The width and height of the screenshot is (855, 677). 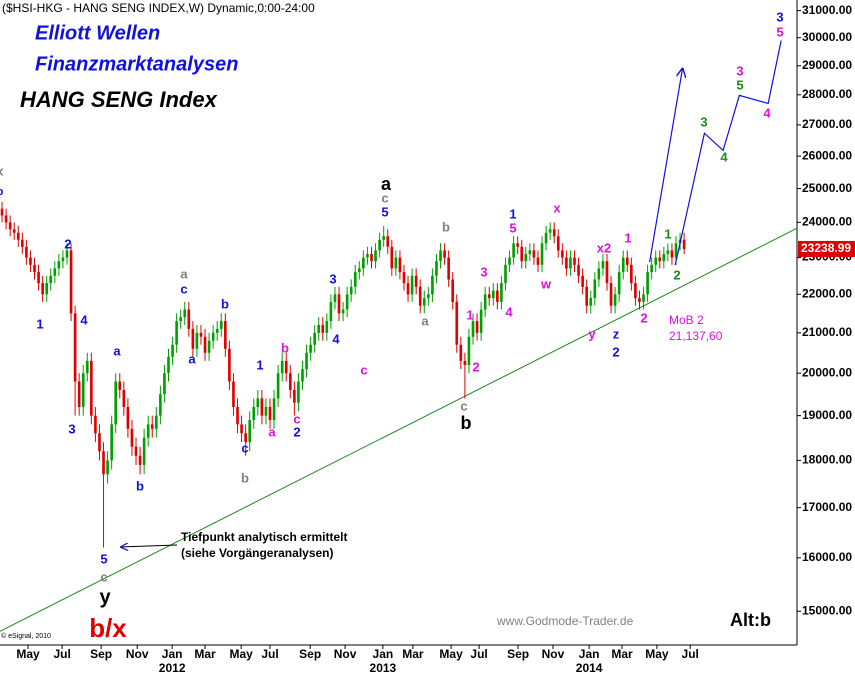 I want to click on wave-label: w, so click(x=546, y=283).